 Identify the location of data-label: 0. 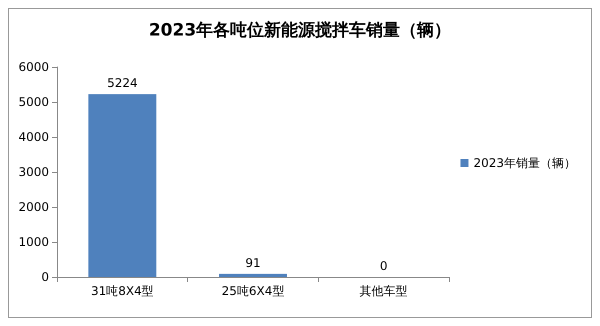
(384, 266).